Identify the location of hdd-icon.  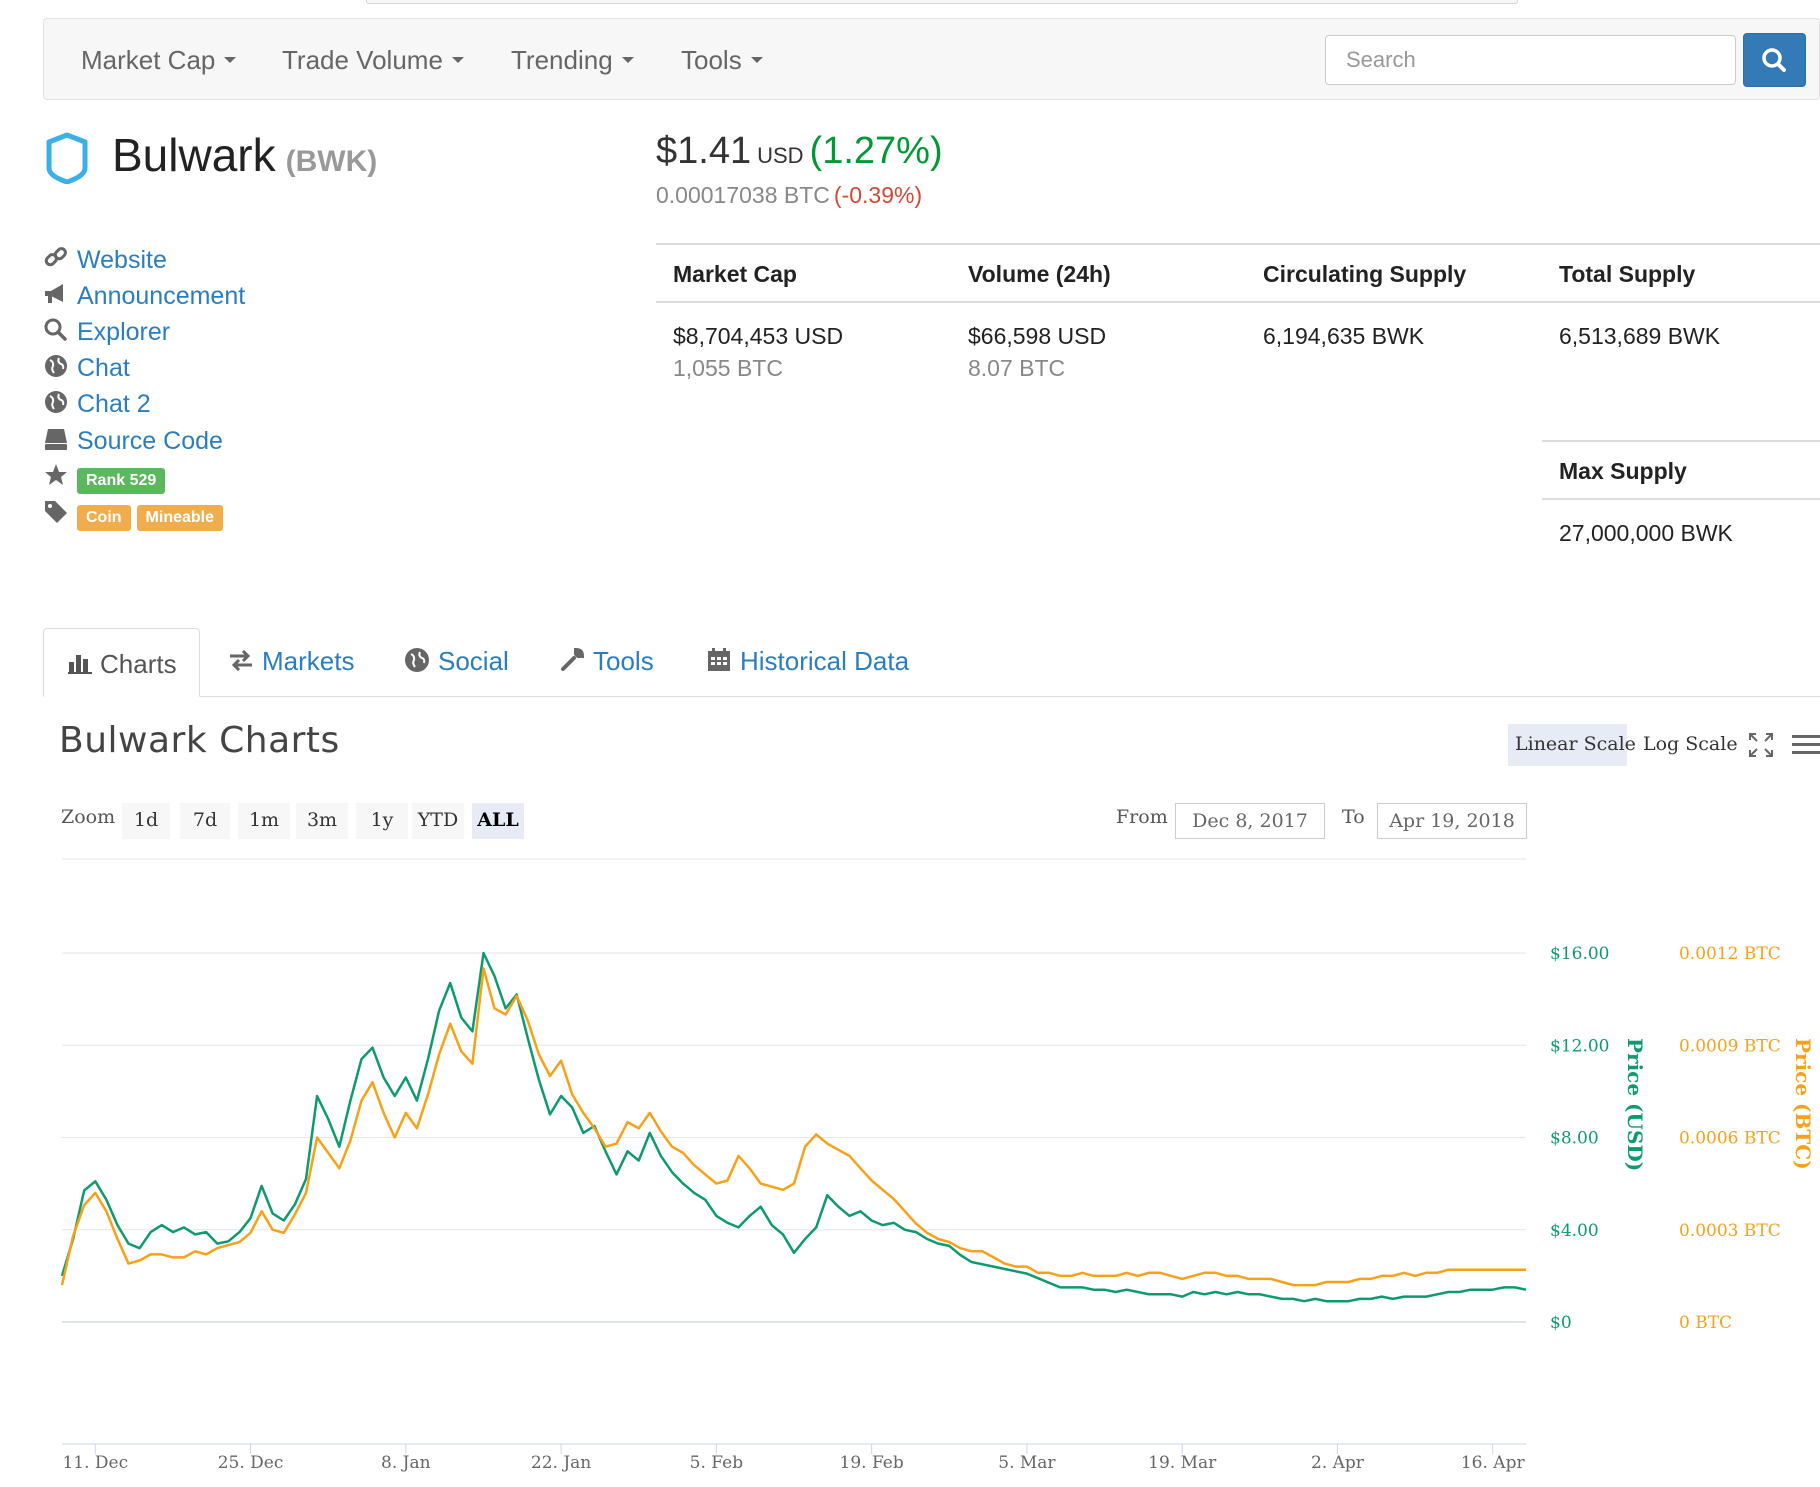
(56, 440).